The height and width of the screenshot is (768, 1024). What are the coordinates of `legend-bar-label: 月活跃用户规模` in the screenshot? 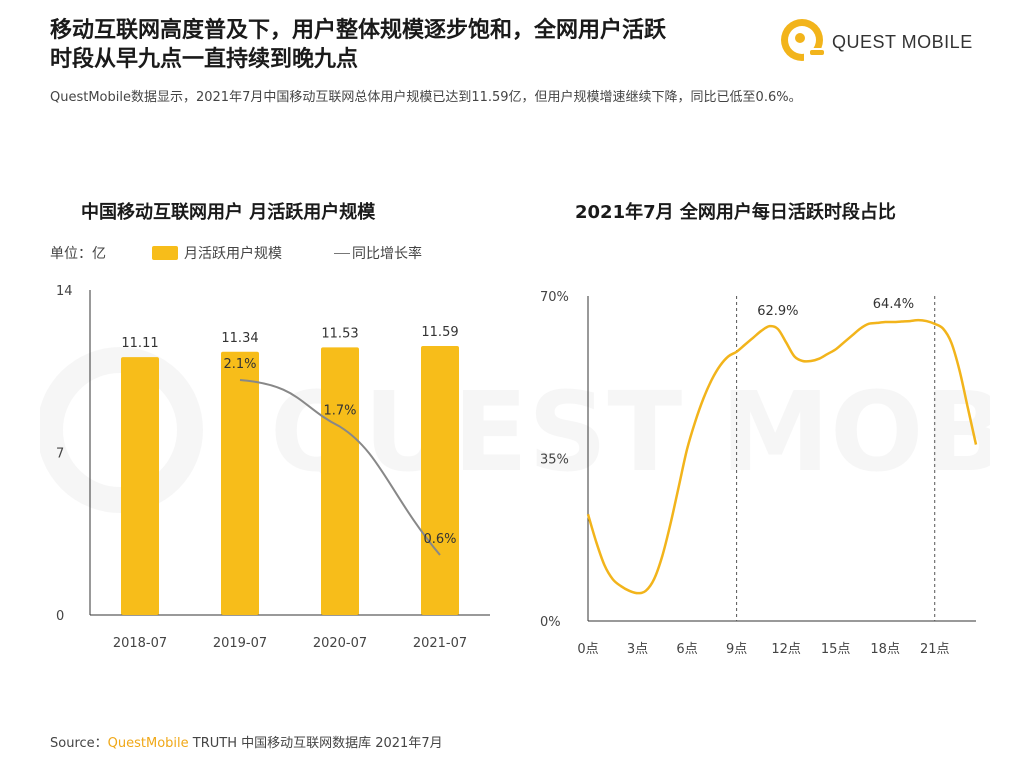 It's located at (233, 254).